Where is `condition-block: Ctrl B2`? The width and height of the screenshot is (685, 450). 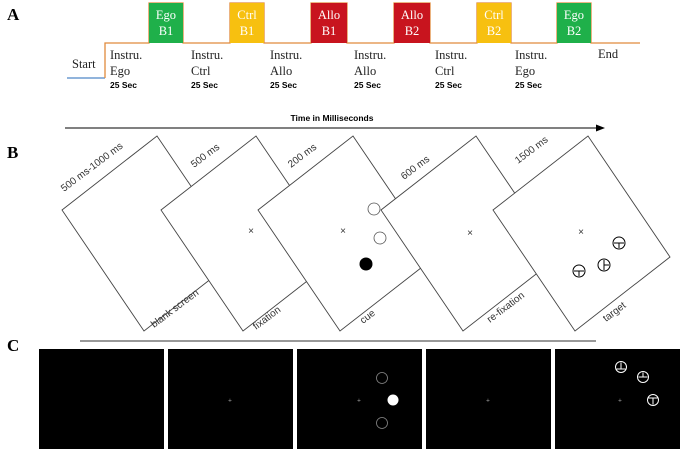 condition-block: Ctrl B2 is located at coordinates (494, 23).